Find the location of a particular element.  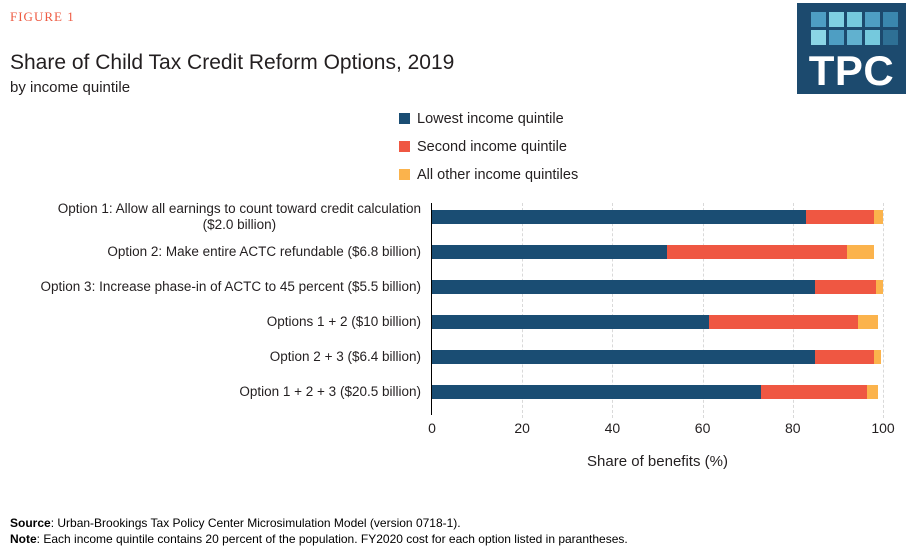

x-axis-ticks: 0 20 40 60 80 100 is located at coordinates (661, 428).